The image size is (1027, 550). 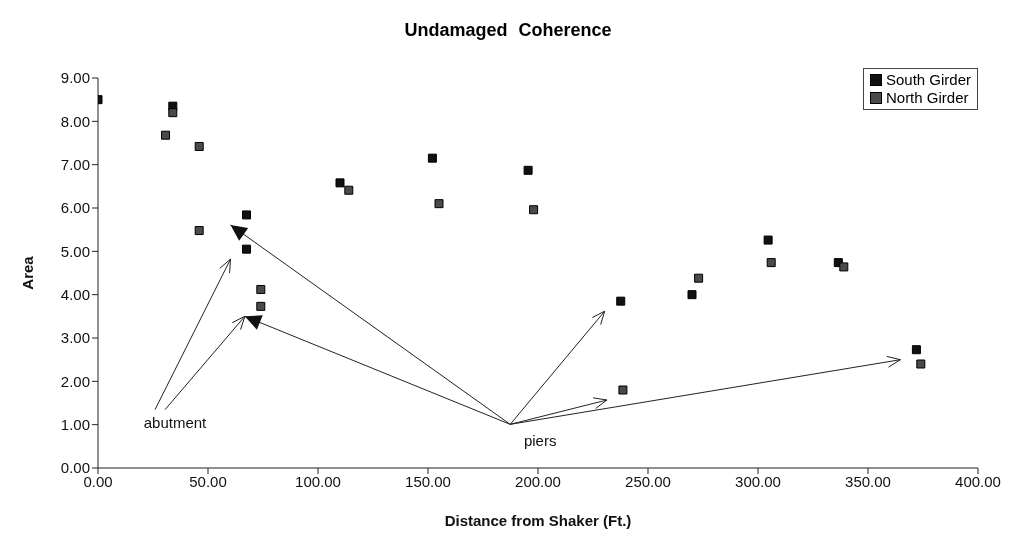 I want to click on x-tick-label: 150.00, so click(x=428, y=481).